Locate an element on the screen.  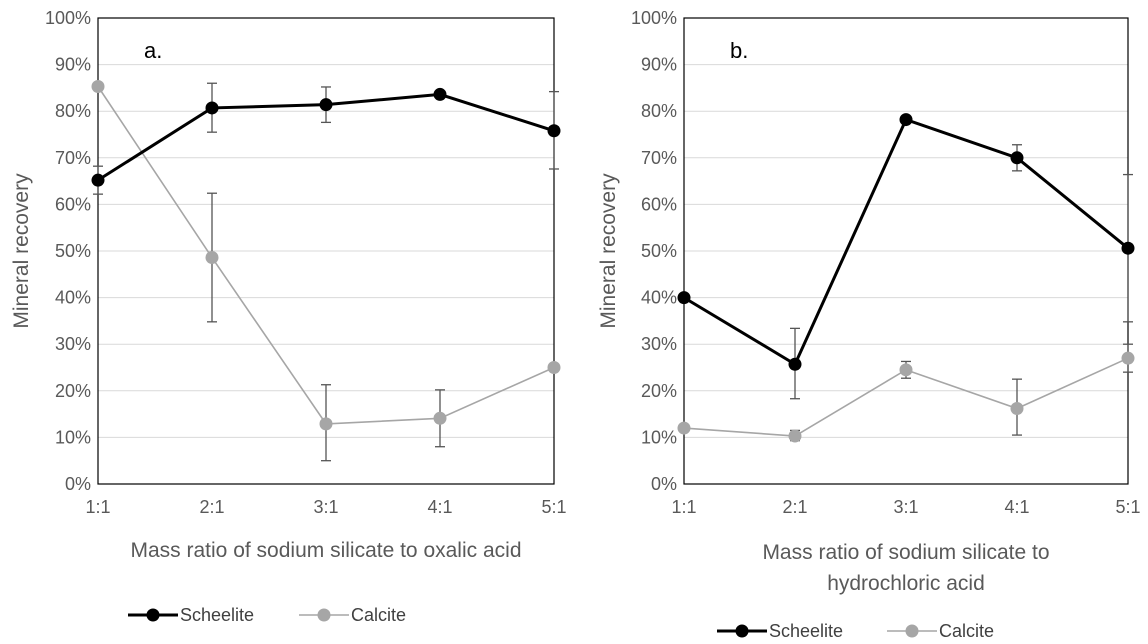
x-axis-title: Mass ratio of sodium silicate to is located at coordinates (905, 552).